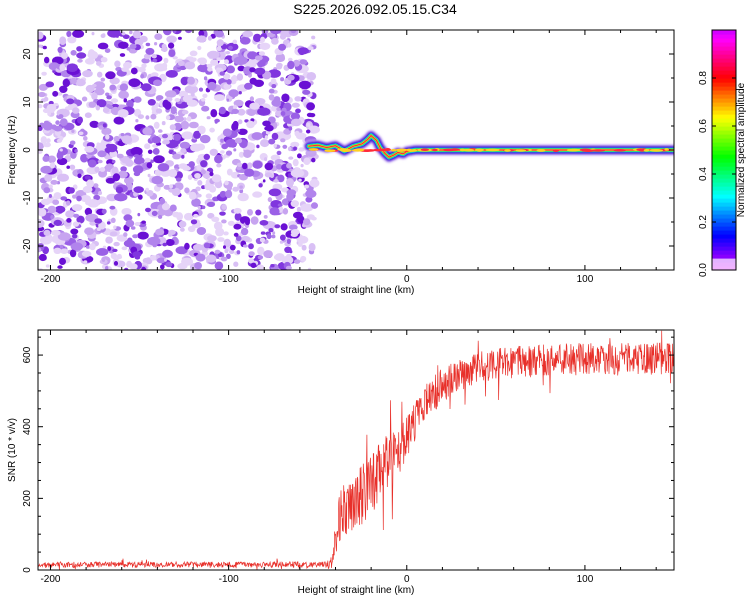  I want to click on spectrogram-y-tick-label: 0, so click(27, 150).